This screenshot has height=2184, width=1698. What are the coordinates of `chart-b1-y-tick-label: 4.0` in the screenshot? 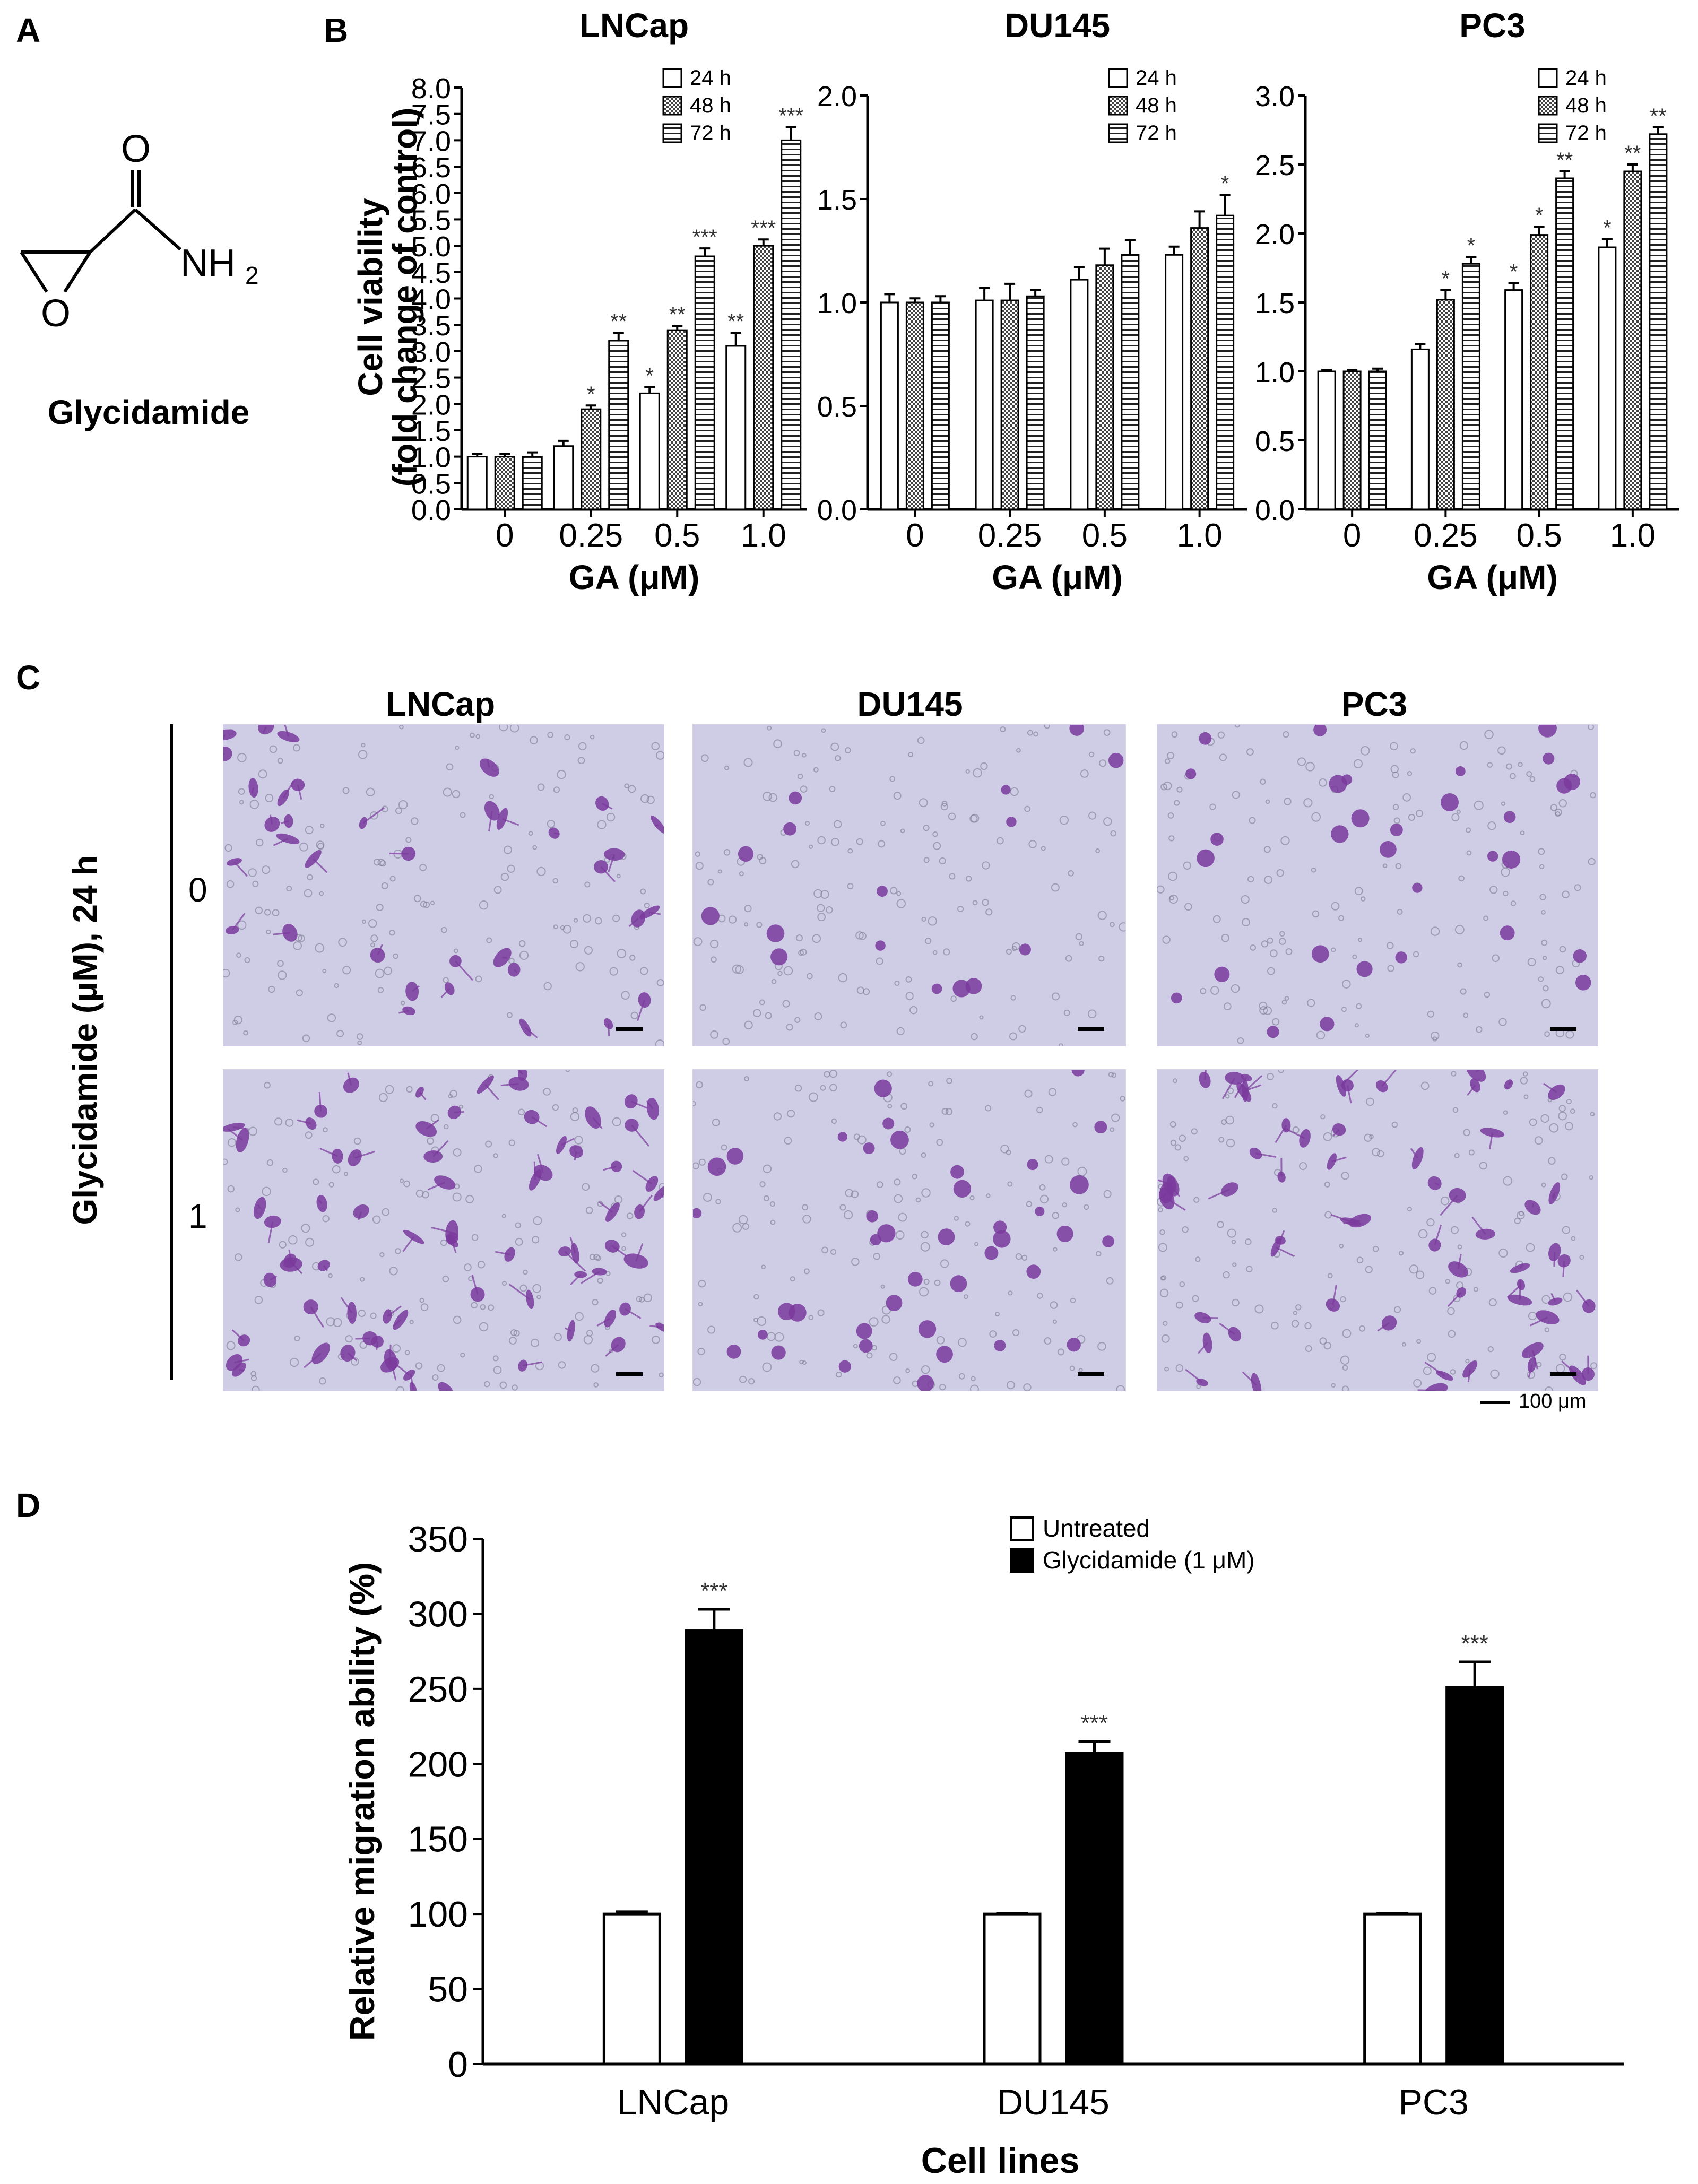 It's located at (431, 300).